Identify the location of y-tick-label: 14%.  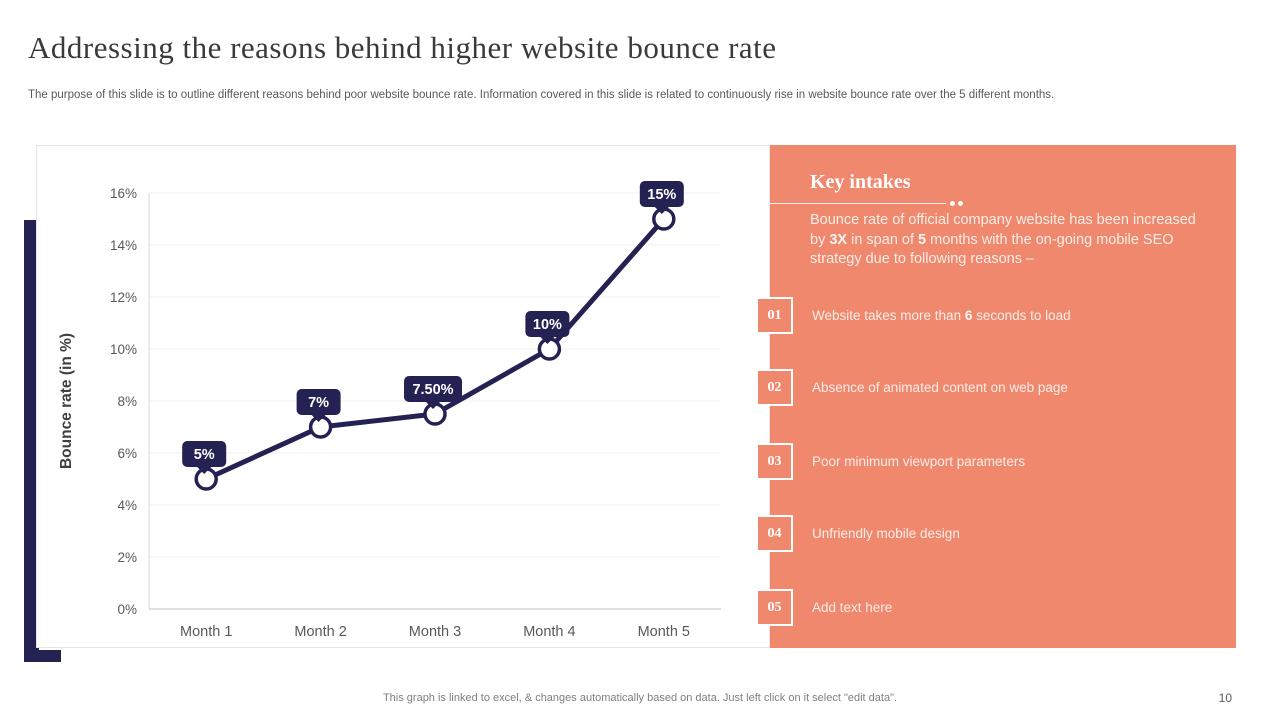
(123, 245).